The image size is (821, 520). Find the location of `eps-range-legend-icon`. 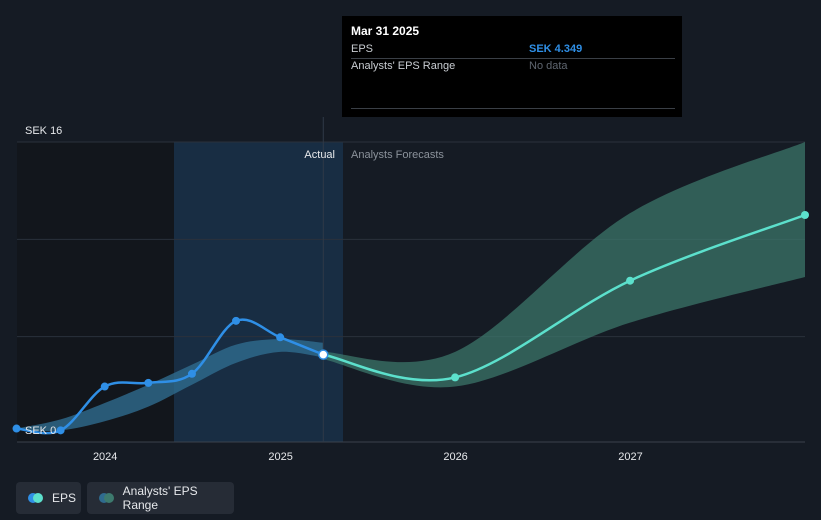

eps-range-legend-icon is located at coordinates (107, 498).